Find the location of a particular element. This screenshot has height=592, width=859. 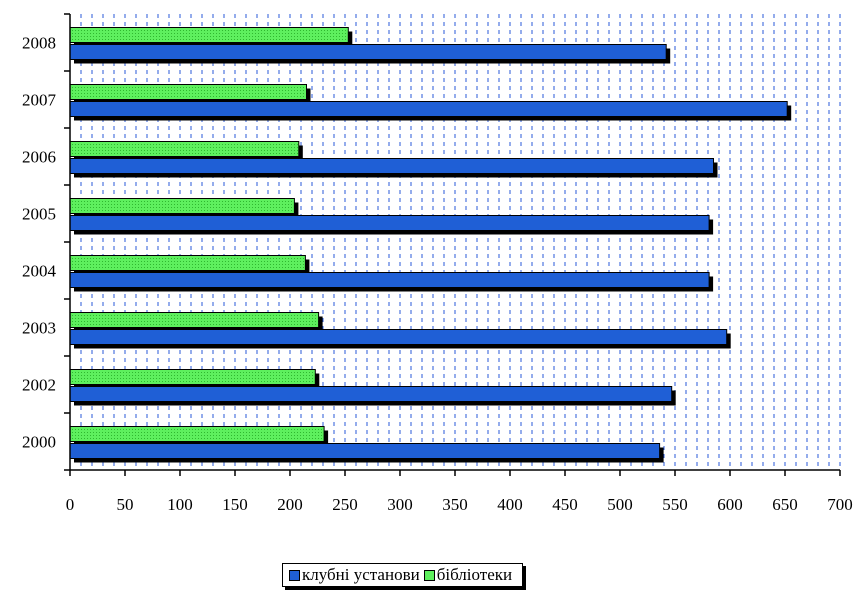

x-tick-label: 0 is located at coordinates (70, 504).